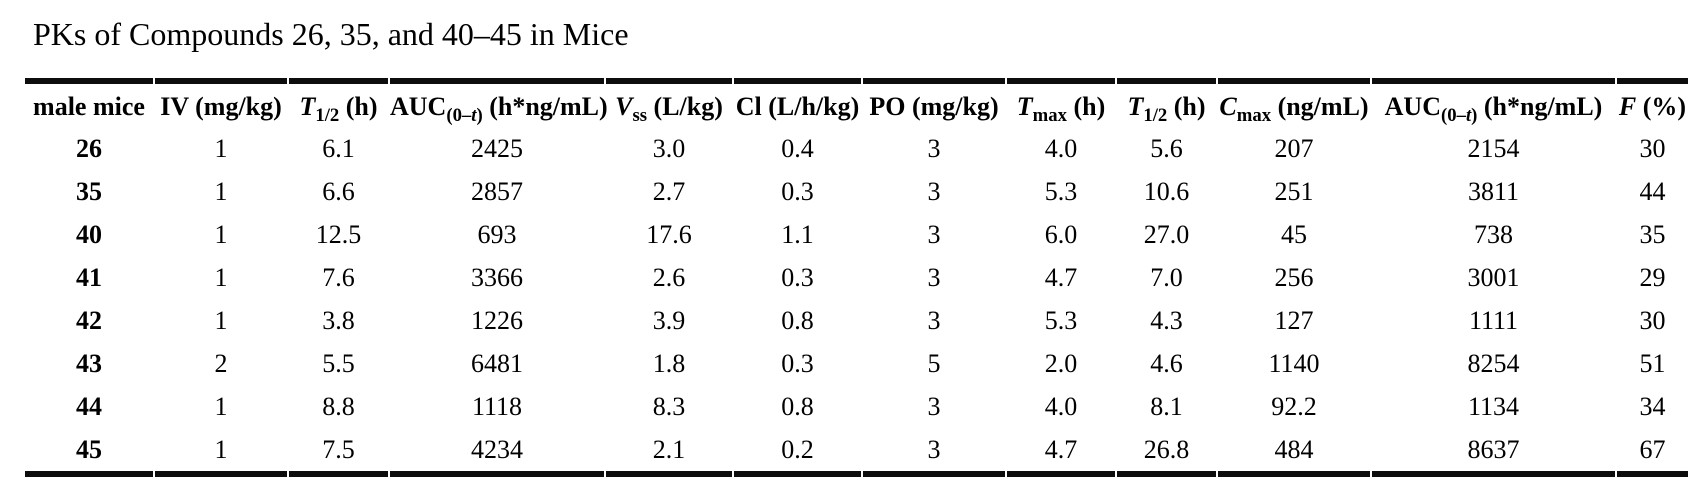 This screenshot has width=1702, height=484. What do you see at coordinates (1493, 102) in the screenshot?
I see `column-header-po-auc: AUC(0–t) (h*ng/mL)` at bounding box center [1493, 102].